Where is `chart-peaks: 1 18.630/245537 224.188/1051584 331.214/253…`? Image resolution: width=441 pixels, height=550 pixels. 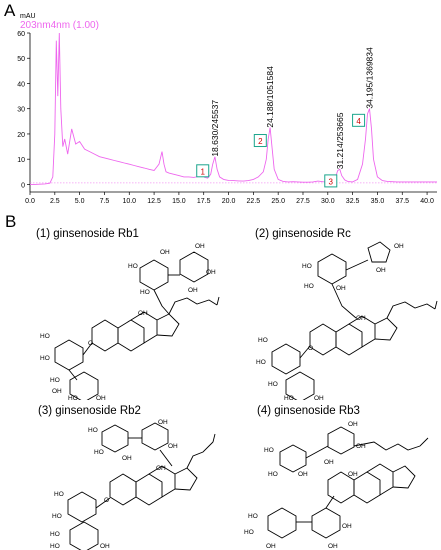
chart-peaks: 1 18.630/245537 224.188/1051584 331.214/253… is located at coordinates (285, 117).